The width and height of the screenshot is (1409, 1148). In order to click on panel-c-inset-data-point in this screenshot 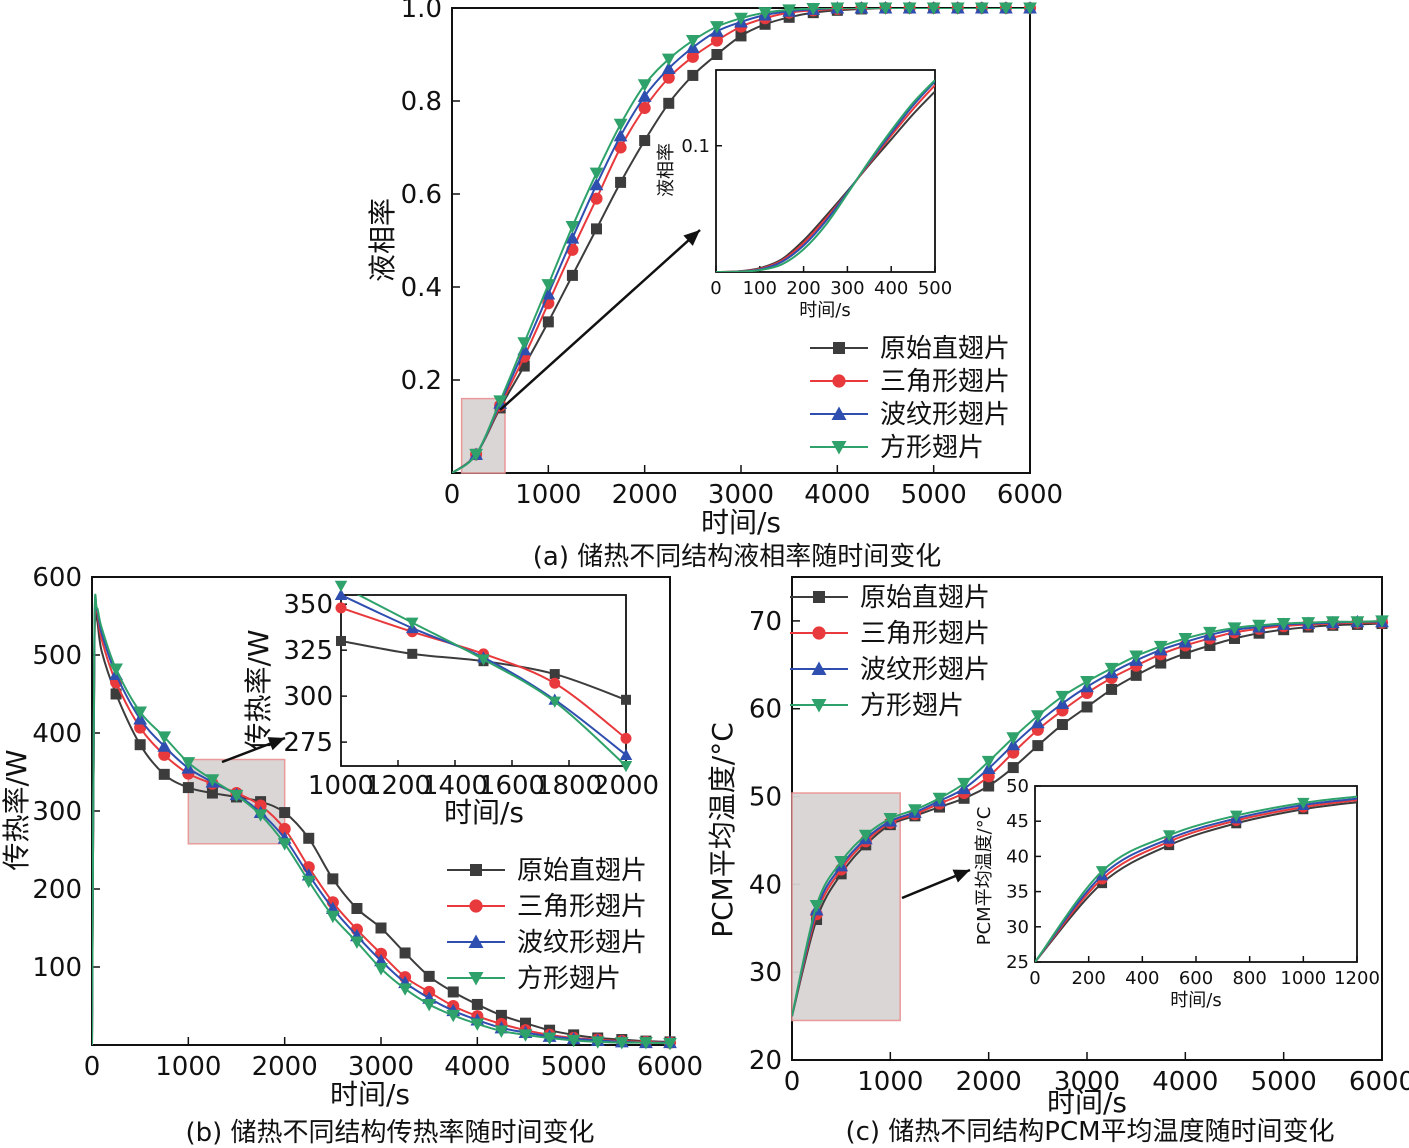, I will do `click(1169, 836)`.